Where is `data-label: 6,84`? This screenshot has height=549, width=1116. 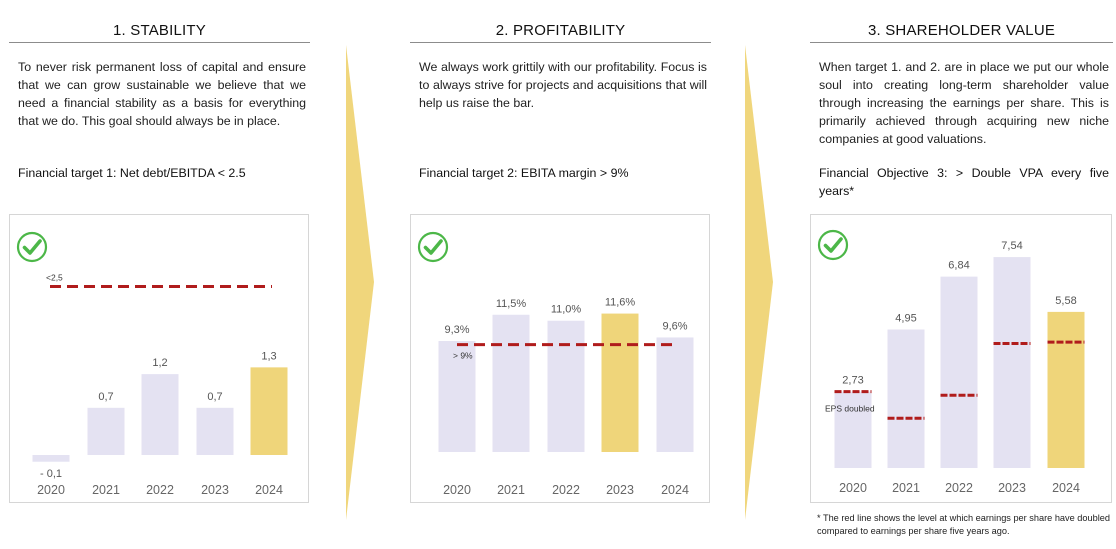 data-label: 6,84 is located at coordinates (958, 266).